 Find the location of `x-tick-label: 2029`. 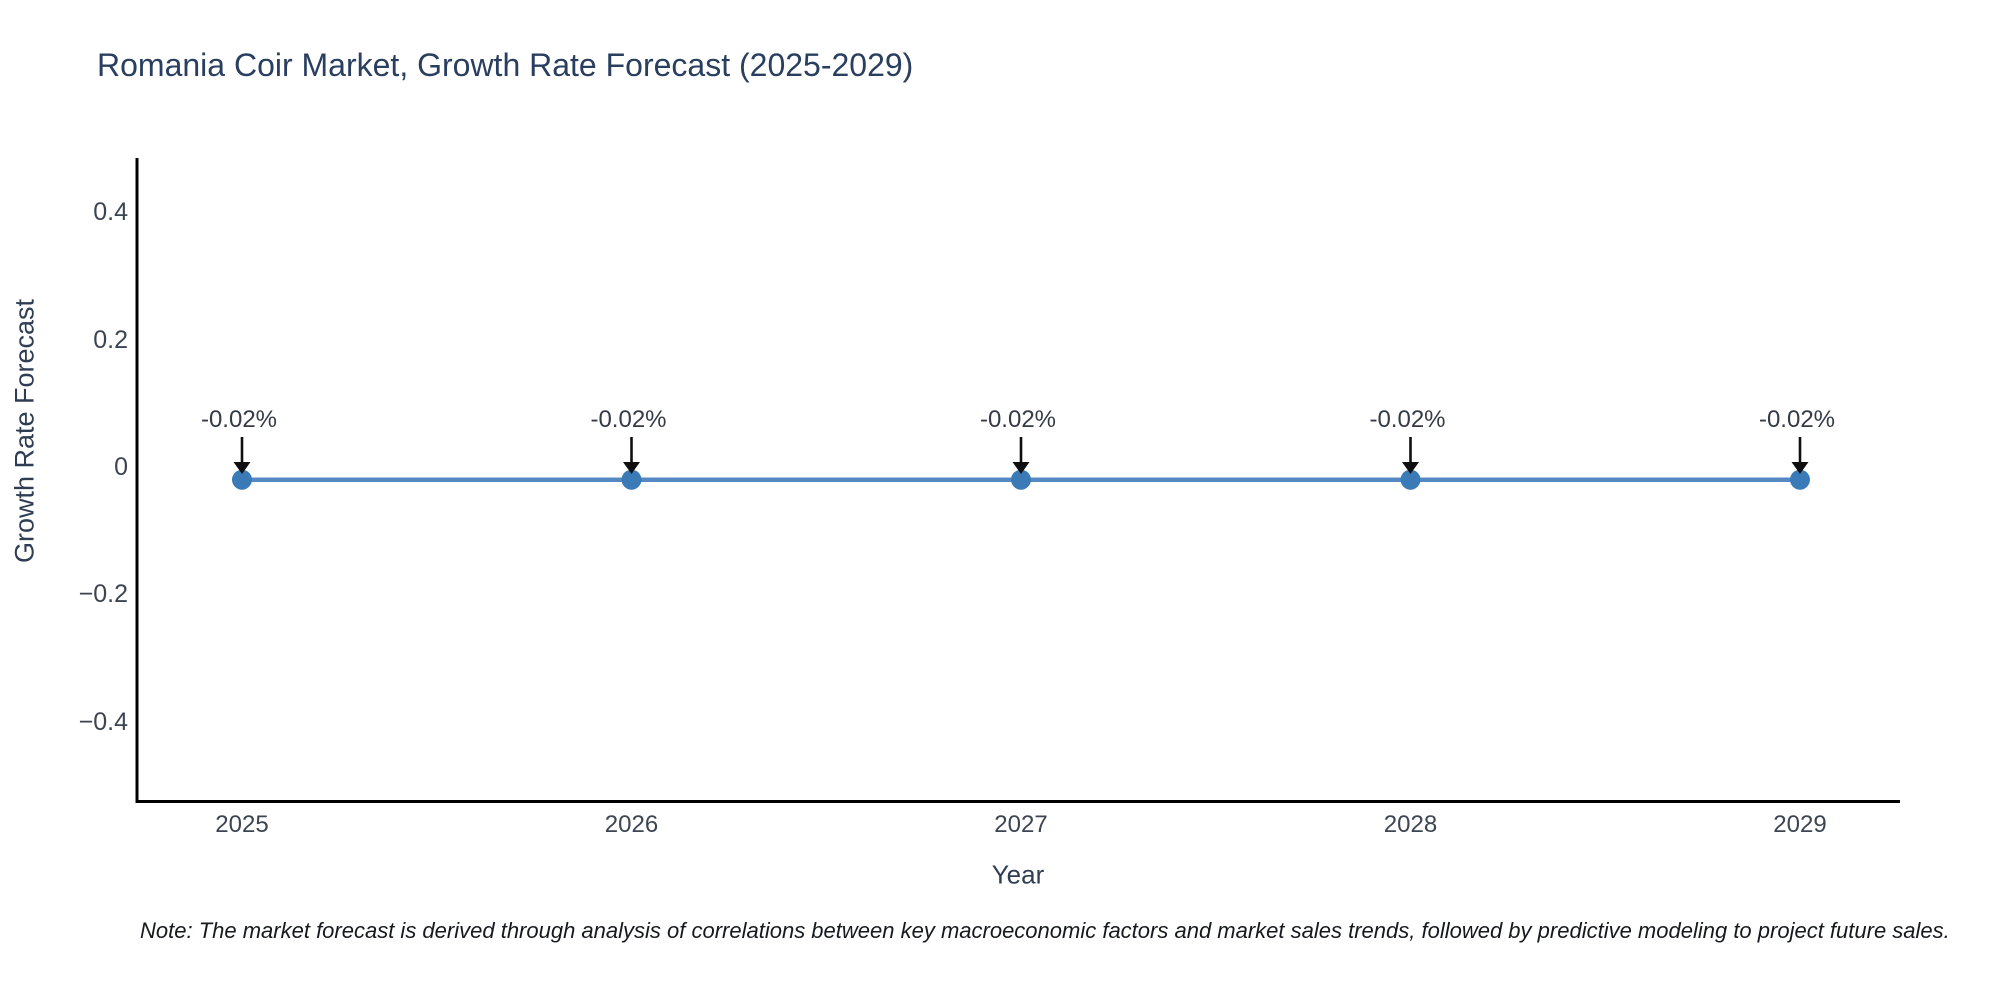

x-tick-label: 2029 is located at coordinates (1800, 824).